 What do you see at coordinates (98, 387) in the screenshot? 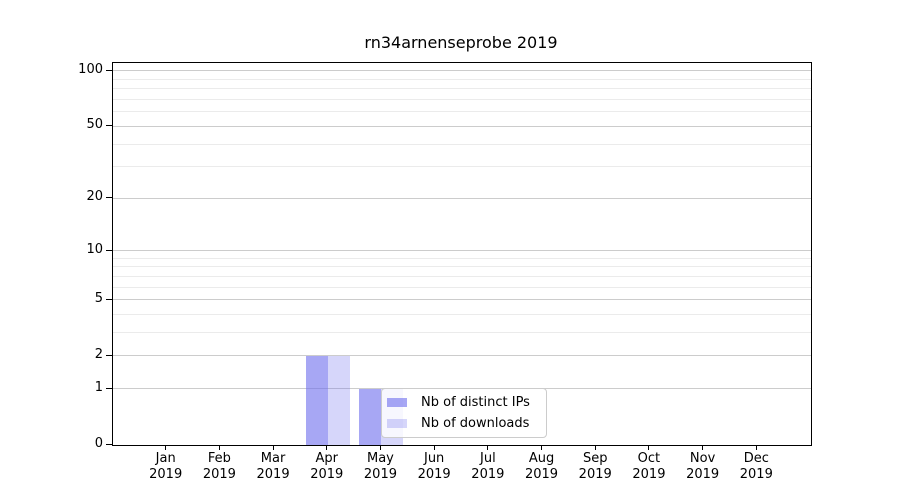
I see `y-tick-label: 1` at bounding box center [98, 387].